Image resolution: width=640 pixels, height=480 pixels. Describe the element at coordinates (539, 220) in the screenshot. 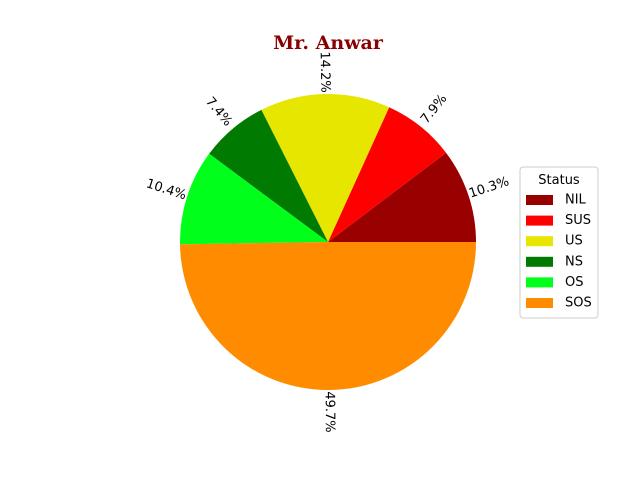

I see `legend-swatch-sus` at that location.